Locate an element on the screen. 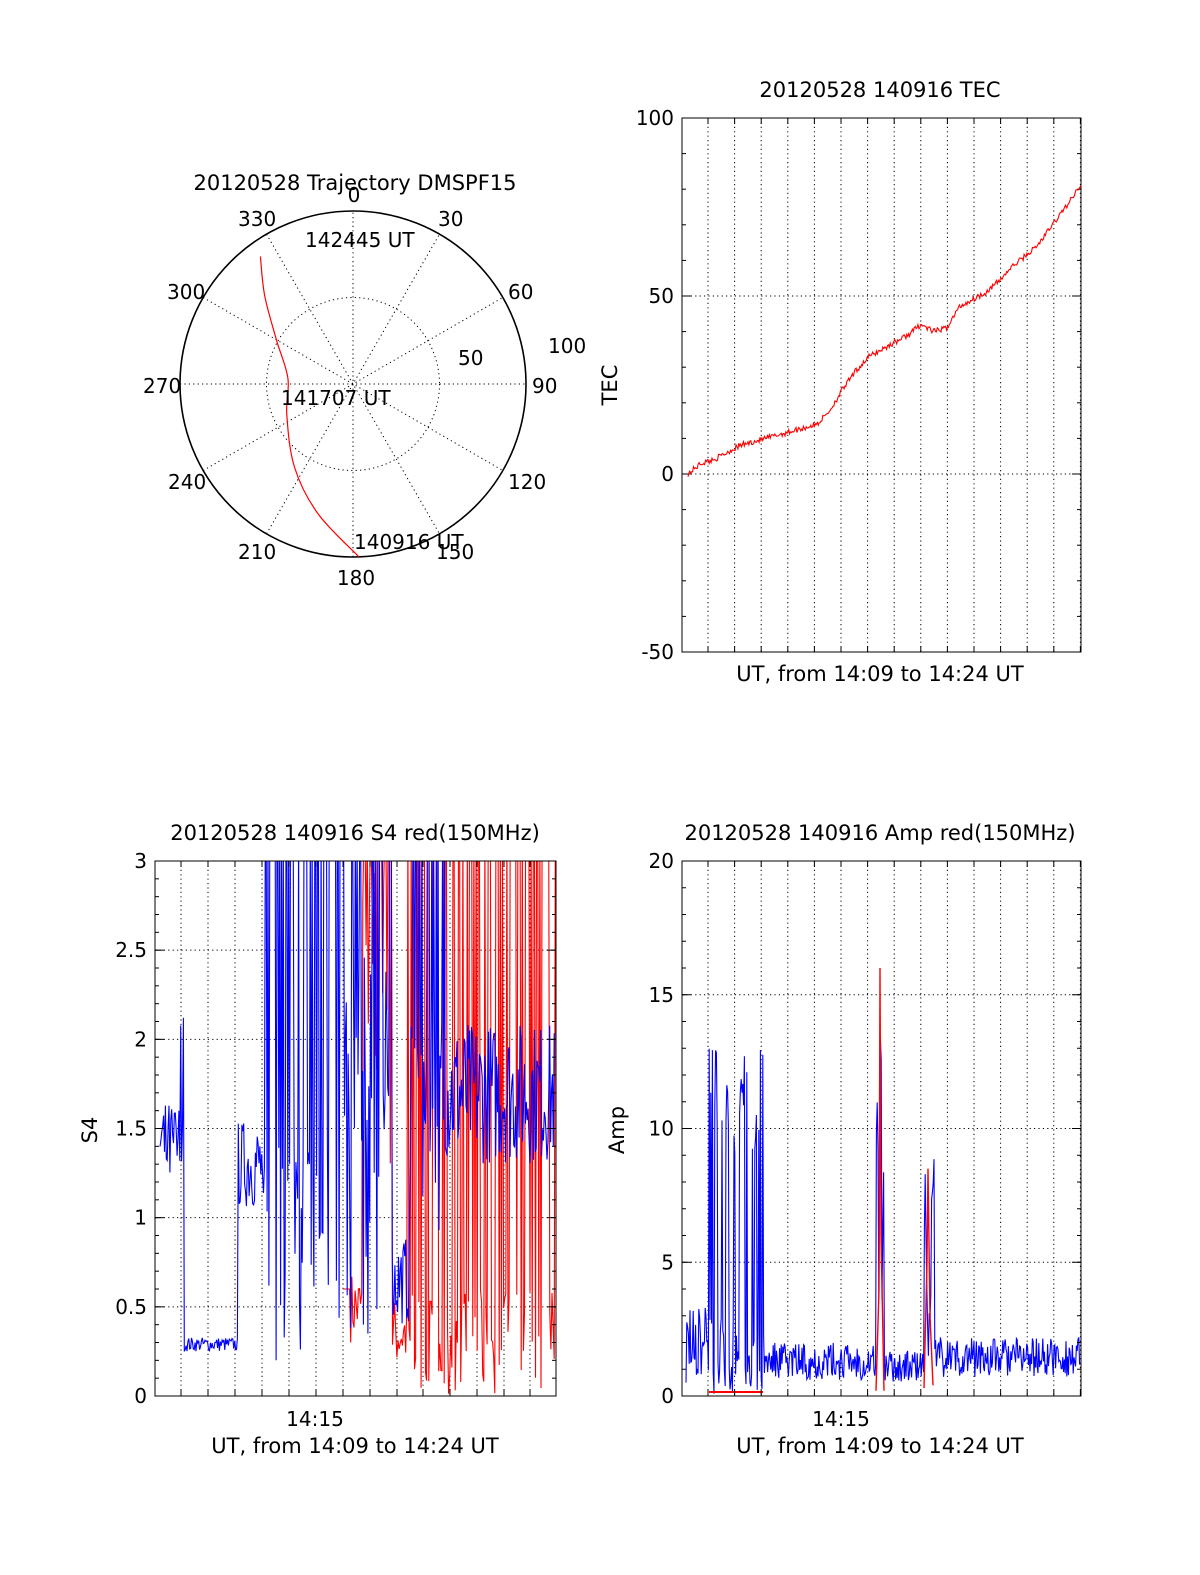 This screenshot has width=1200, height=1575. amp-xtick-label: 14:15 is located at coordinates (841, 1419).